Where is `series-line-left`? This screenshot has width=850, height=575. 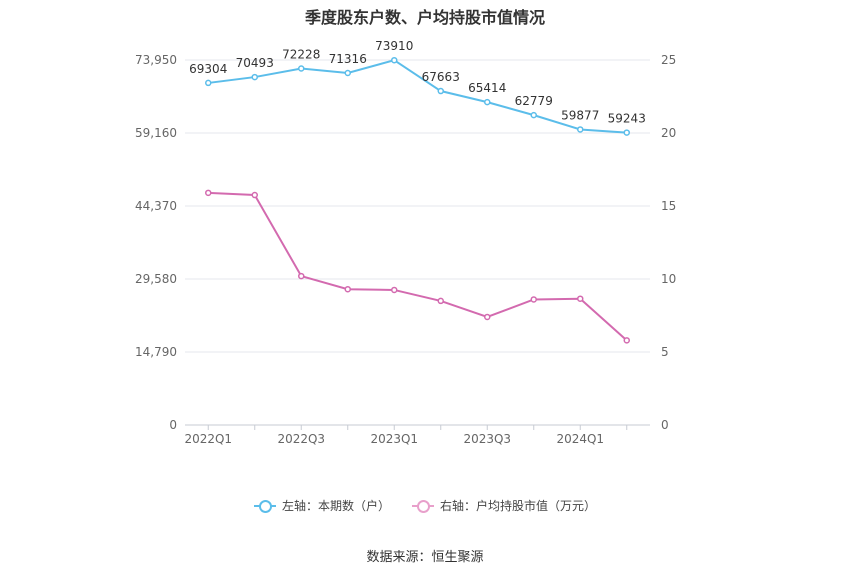
series-line-left is located at coordinates (417, 96).